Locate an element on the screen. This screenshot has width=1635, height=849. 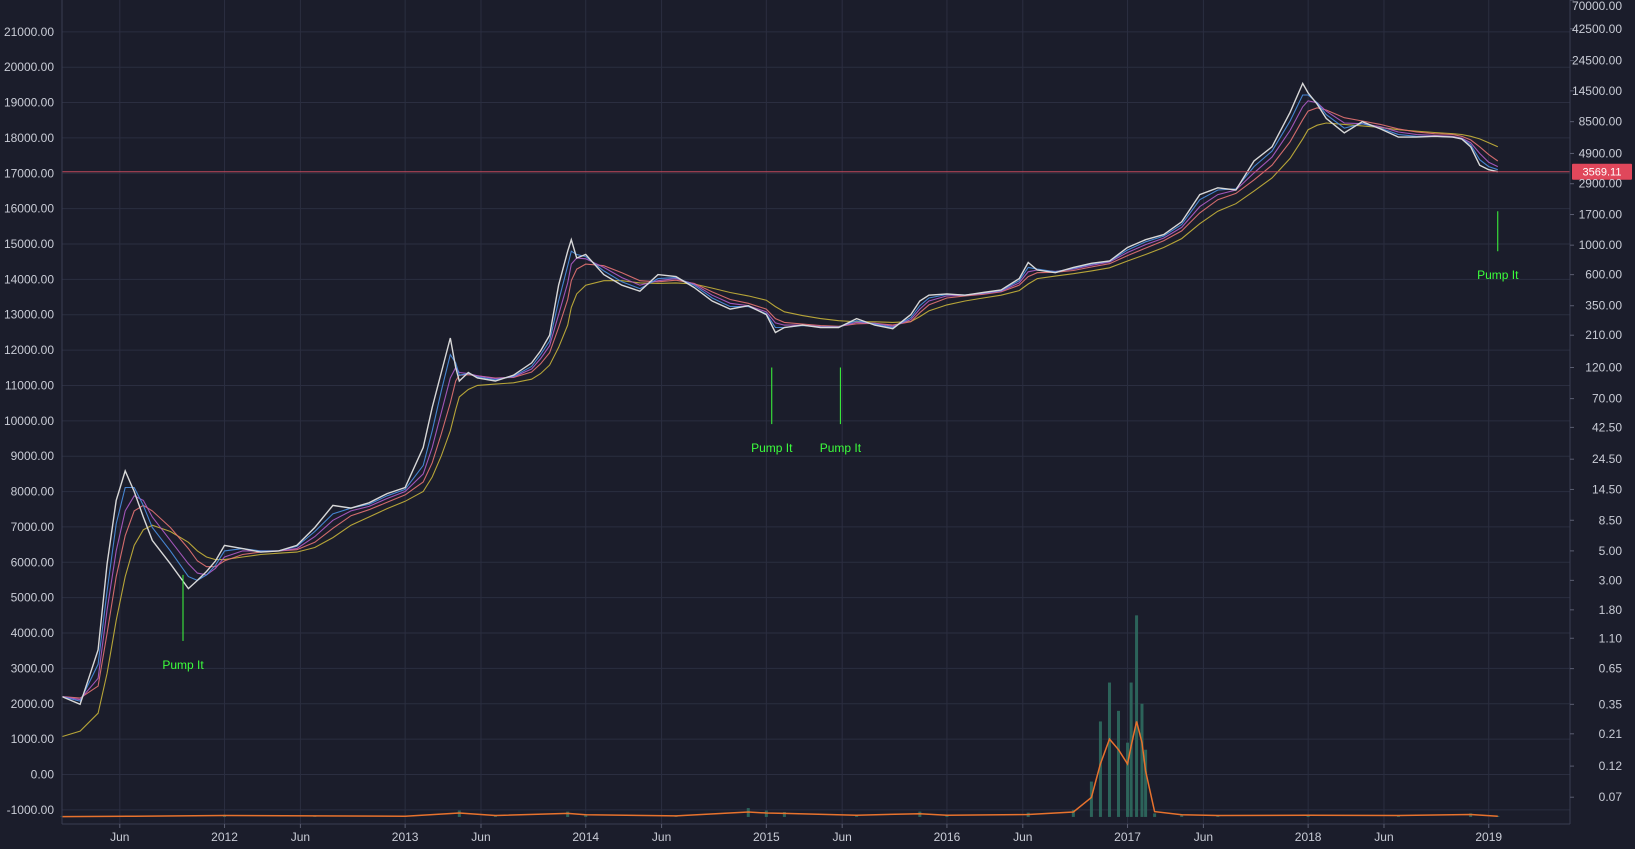
right-tick-label: 2900.00 is located at coordinates (1601, 184).